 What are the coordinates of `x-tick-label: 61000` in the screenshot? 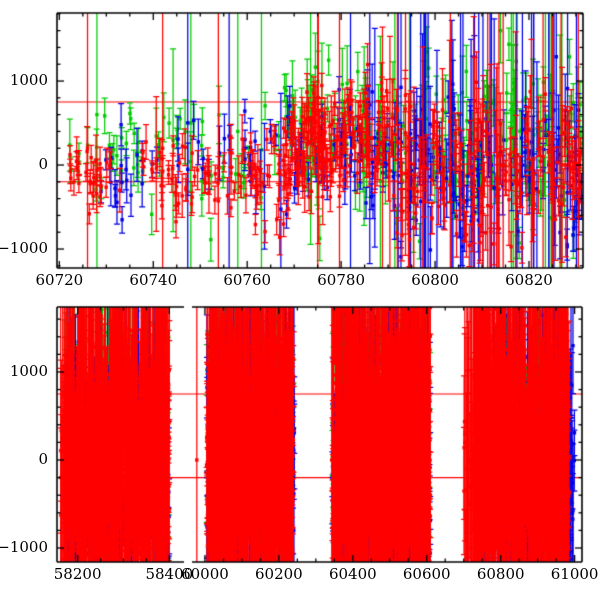 It's located at (574, 574).